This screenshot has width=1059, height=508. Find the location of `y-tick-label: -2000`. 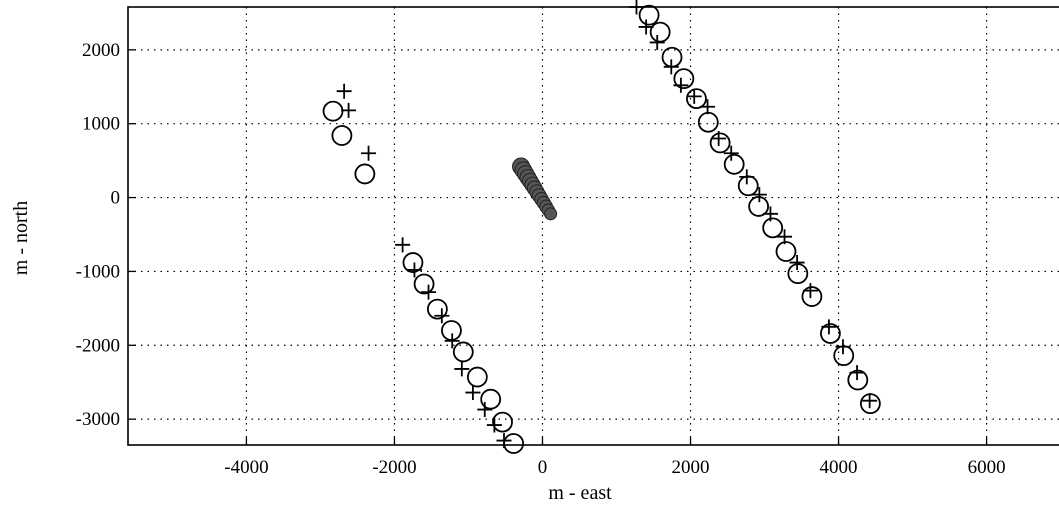

y-tick-label: -2000 is located at coordinates (98, 345).